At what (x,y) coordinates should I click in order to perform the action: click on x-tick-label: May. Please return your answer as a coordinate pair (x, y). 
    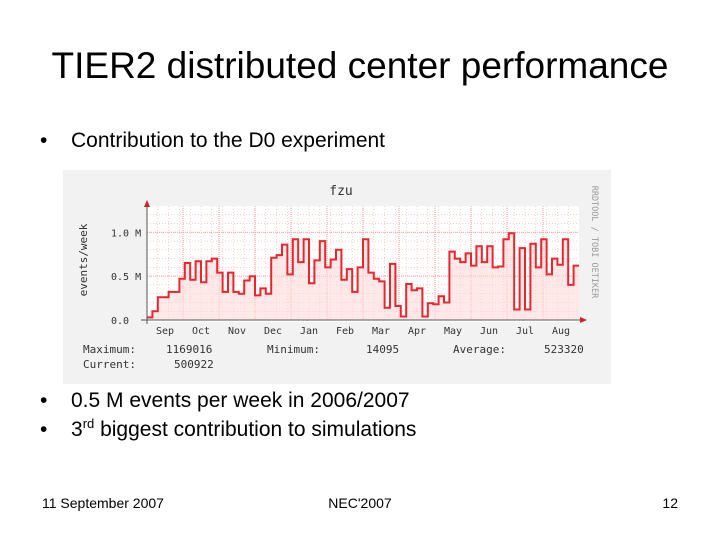
    Looking at the image, I should click on (453, 331).